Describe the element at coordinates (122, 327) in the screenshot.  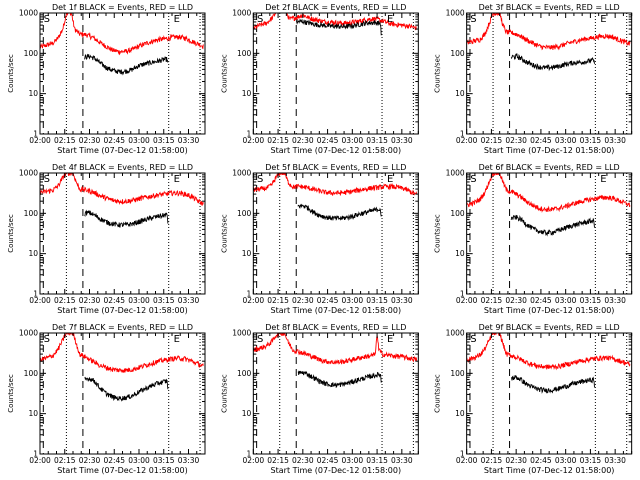
I see `chart-title: Det 7f BLACK = Events, RED = LLD` at that location.